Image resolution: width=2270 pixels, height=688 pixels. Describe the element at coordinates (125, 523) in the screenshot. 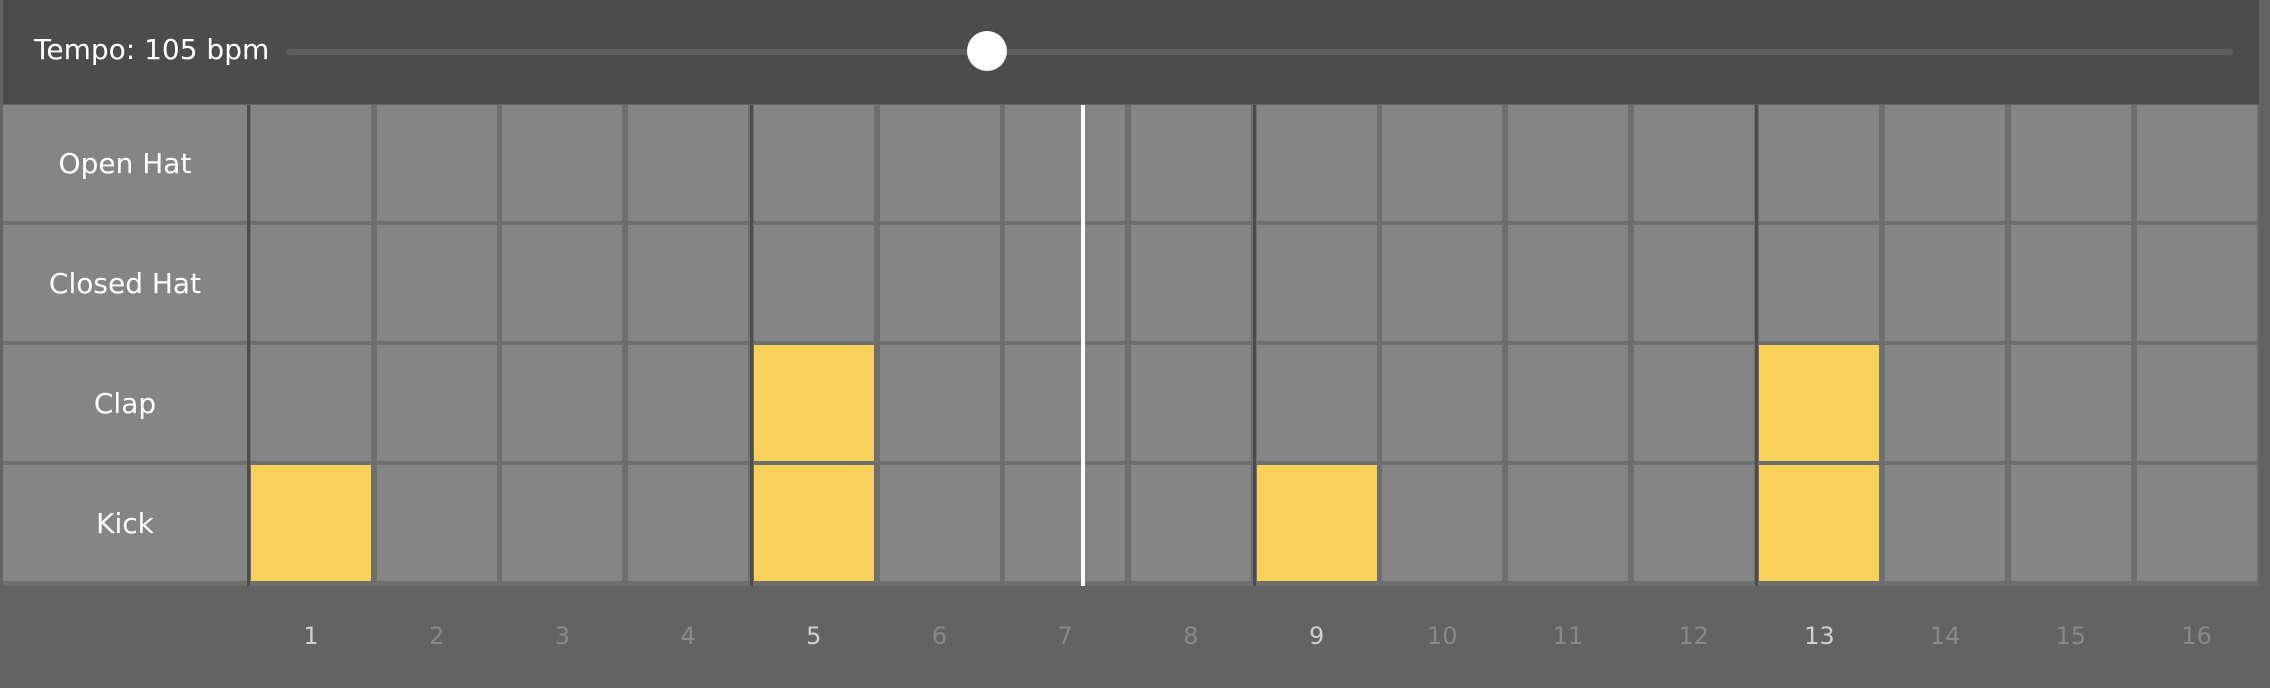

I see `track-label-kick: Kick` at that location.